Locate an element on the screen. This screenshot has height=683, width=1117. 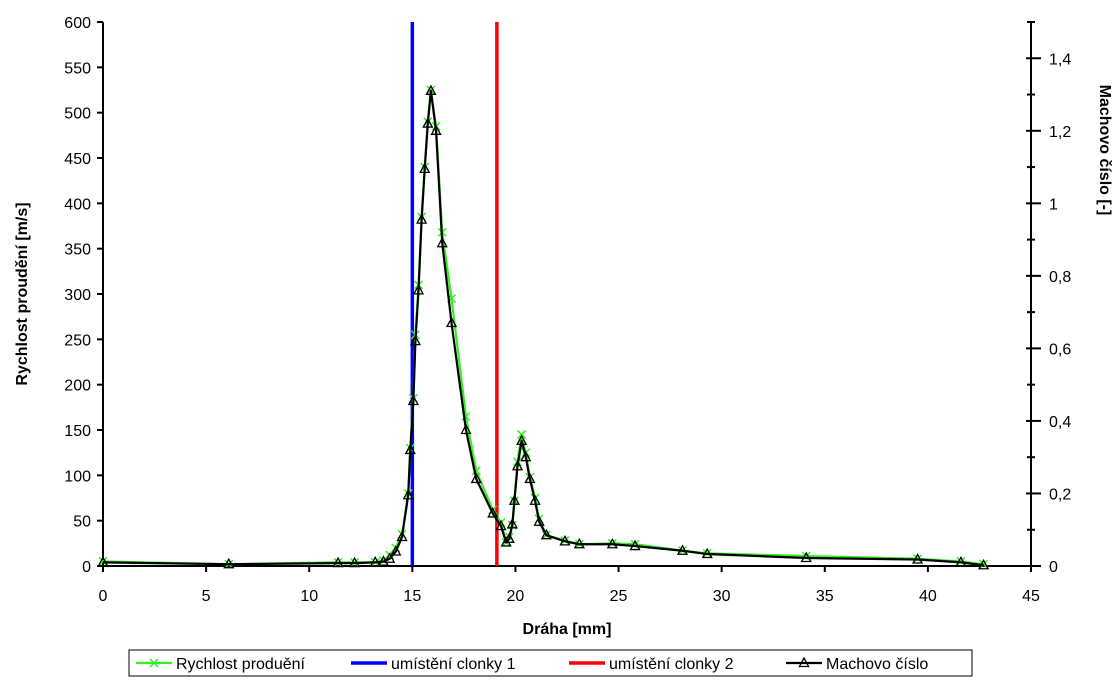
x-tick-label: 45 is located at coordinates (1031, 596).